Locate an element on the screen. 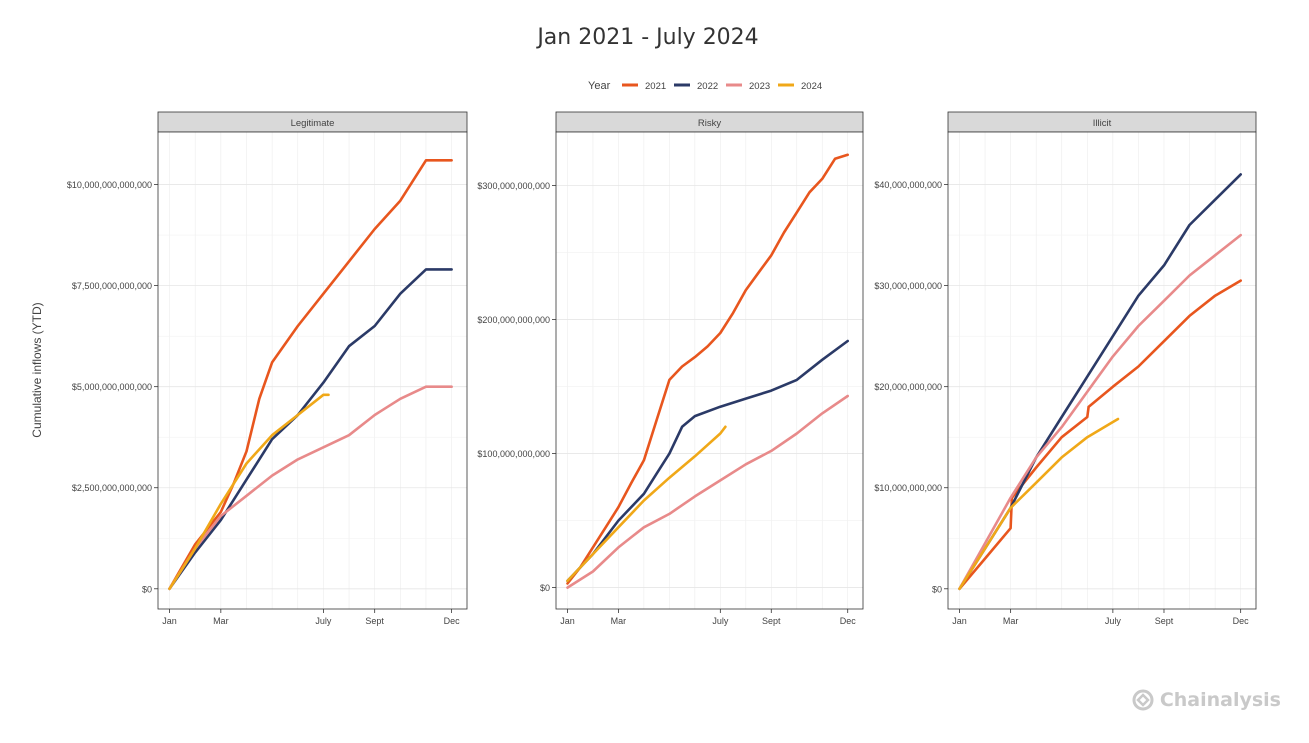 The image size is (1309, 743). brand-name: Chainalysis is located at coordinates (1220, 700).